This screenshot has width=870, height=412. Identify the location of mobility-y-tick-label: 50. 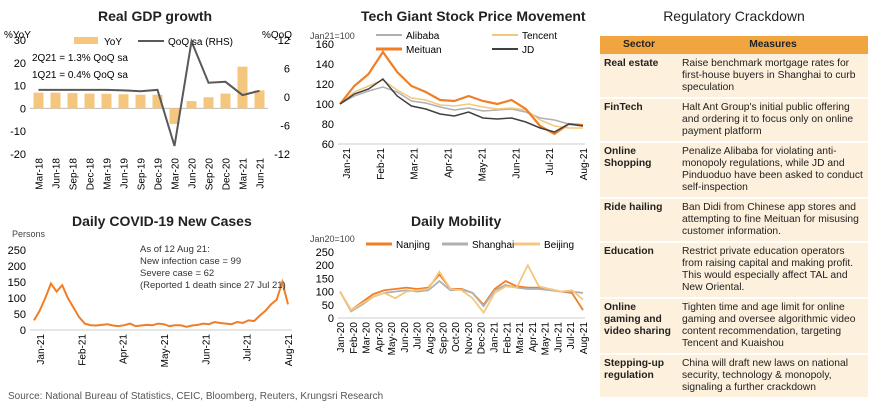
(328, 306).